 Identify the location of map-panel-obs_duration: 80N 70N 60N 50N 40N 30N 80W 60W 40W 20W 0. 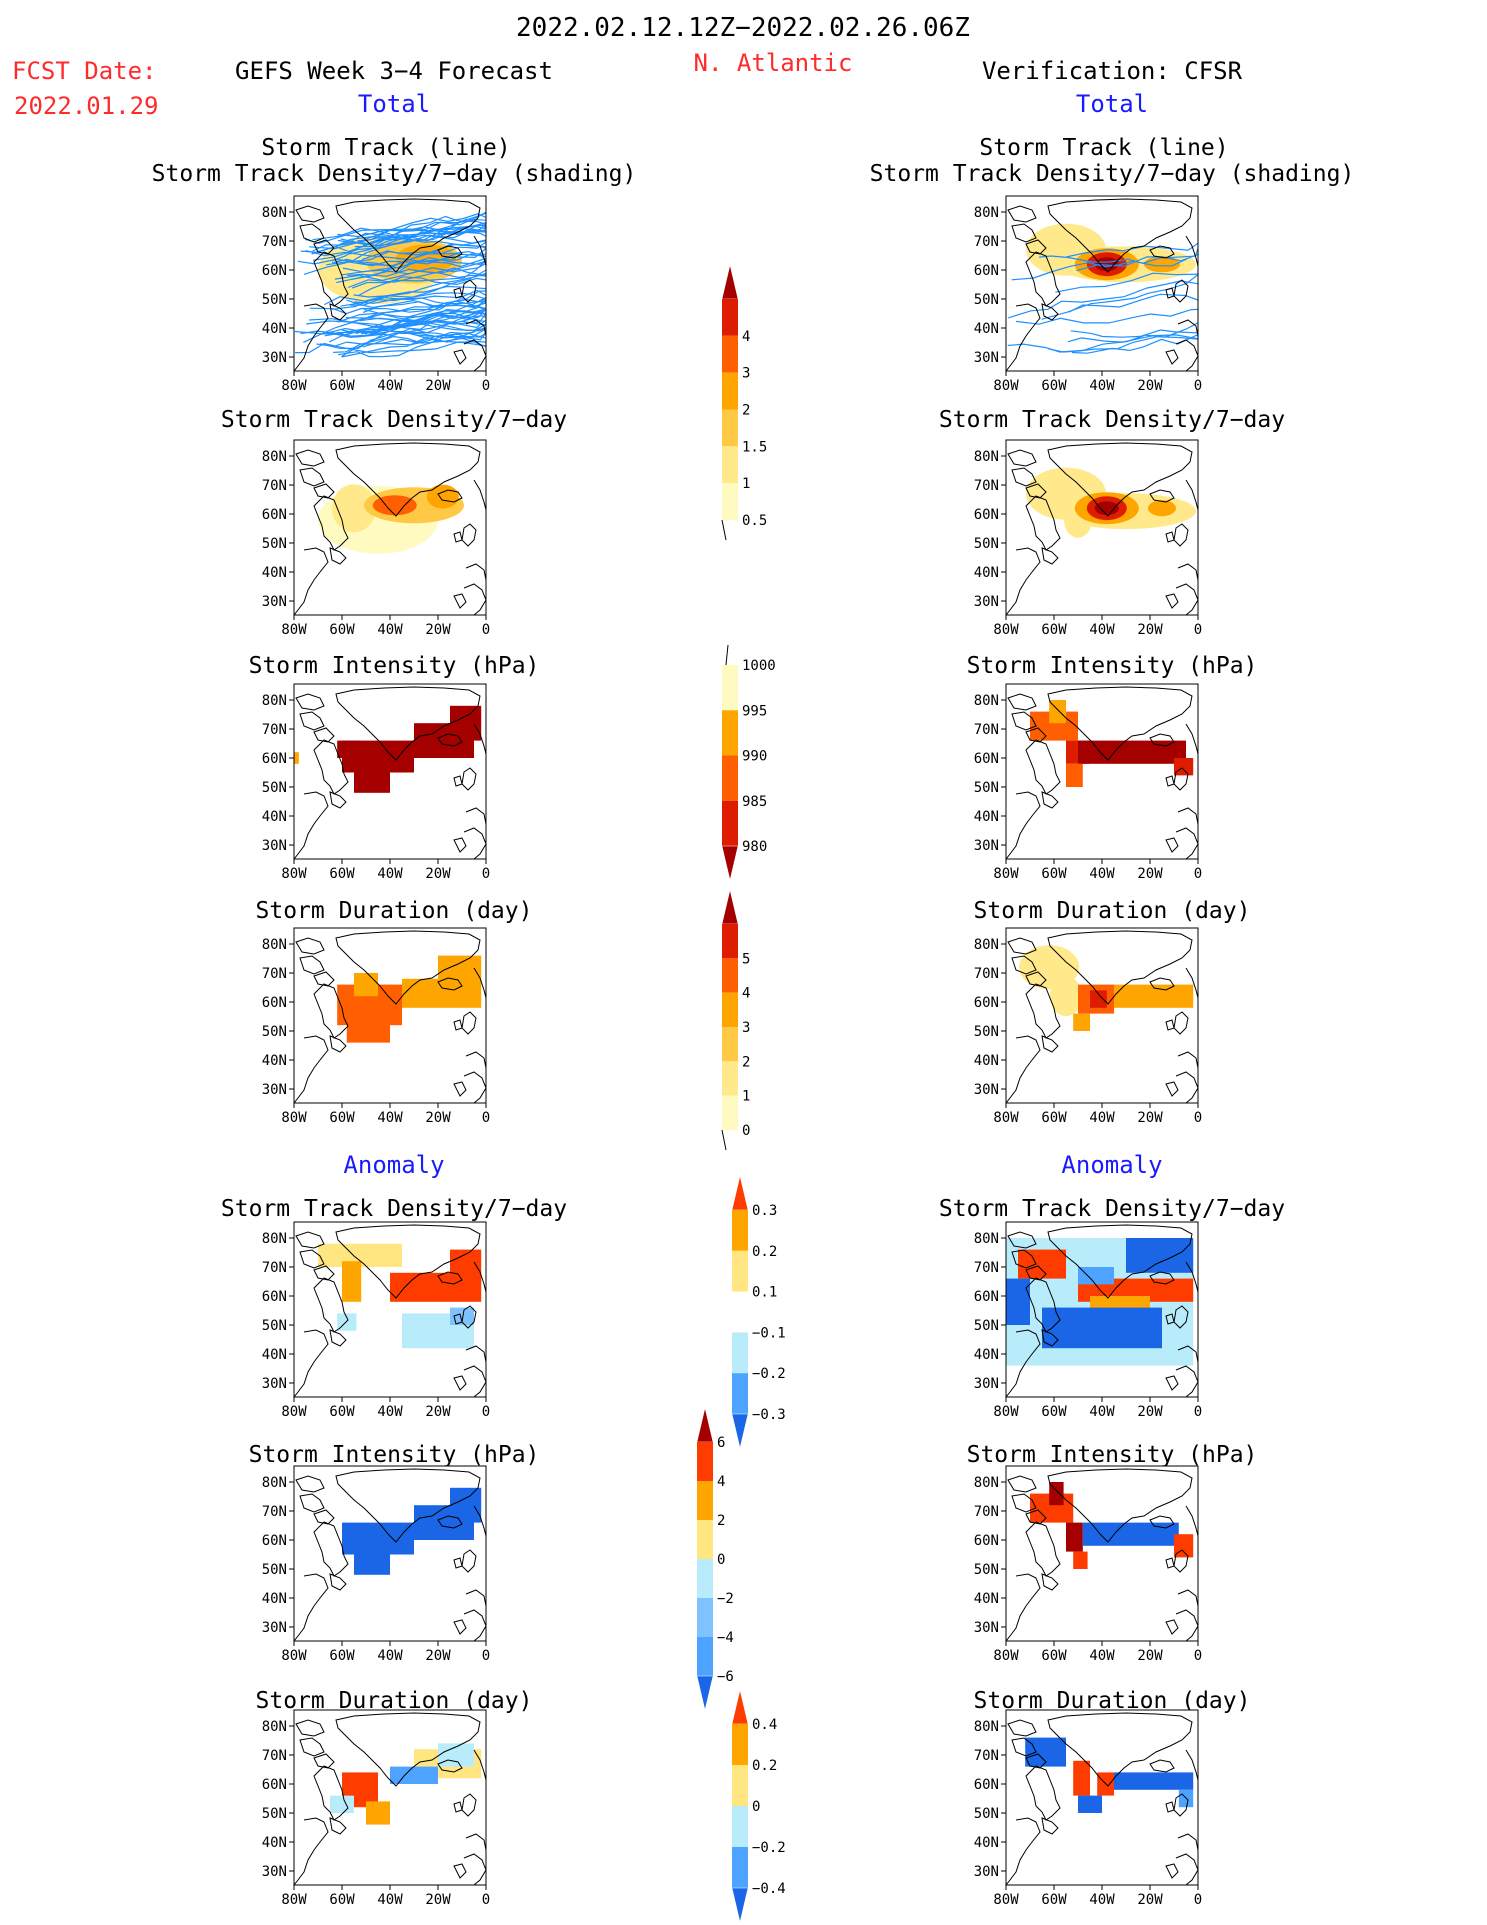
(1088, 1026).